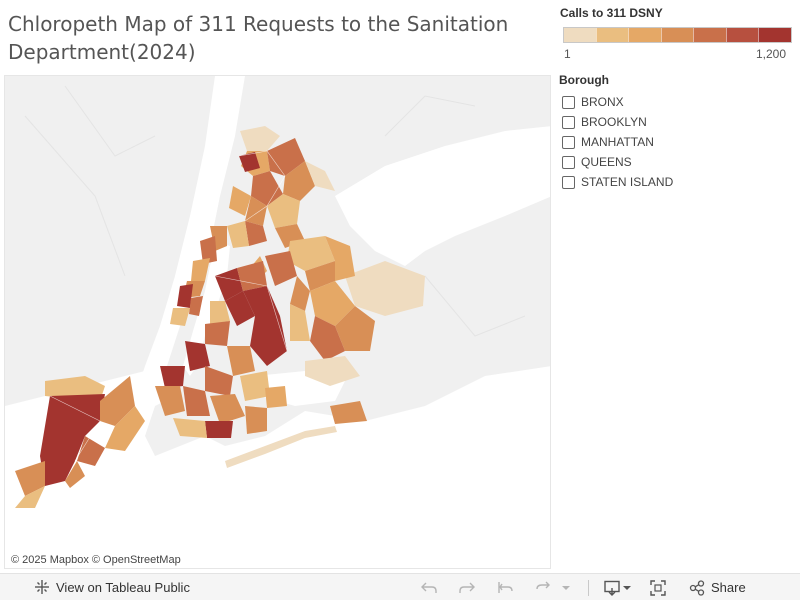 This screenshot has height=600, width=800. I want to click on map-attribution: © 2025 Mapbox © OpenStreetMap, so click(96, 560).